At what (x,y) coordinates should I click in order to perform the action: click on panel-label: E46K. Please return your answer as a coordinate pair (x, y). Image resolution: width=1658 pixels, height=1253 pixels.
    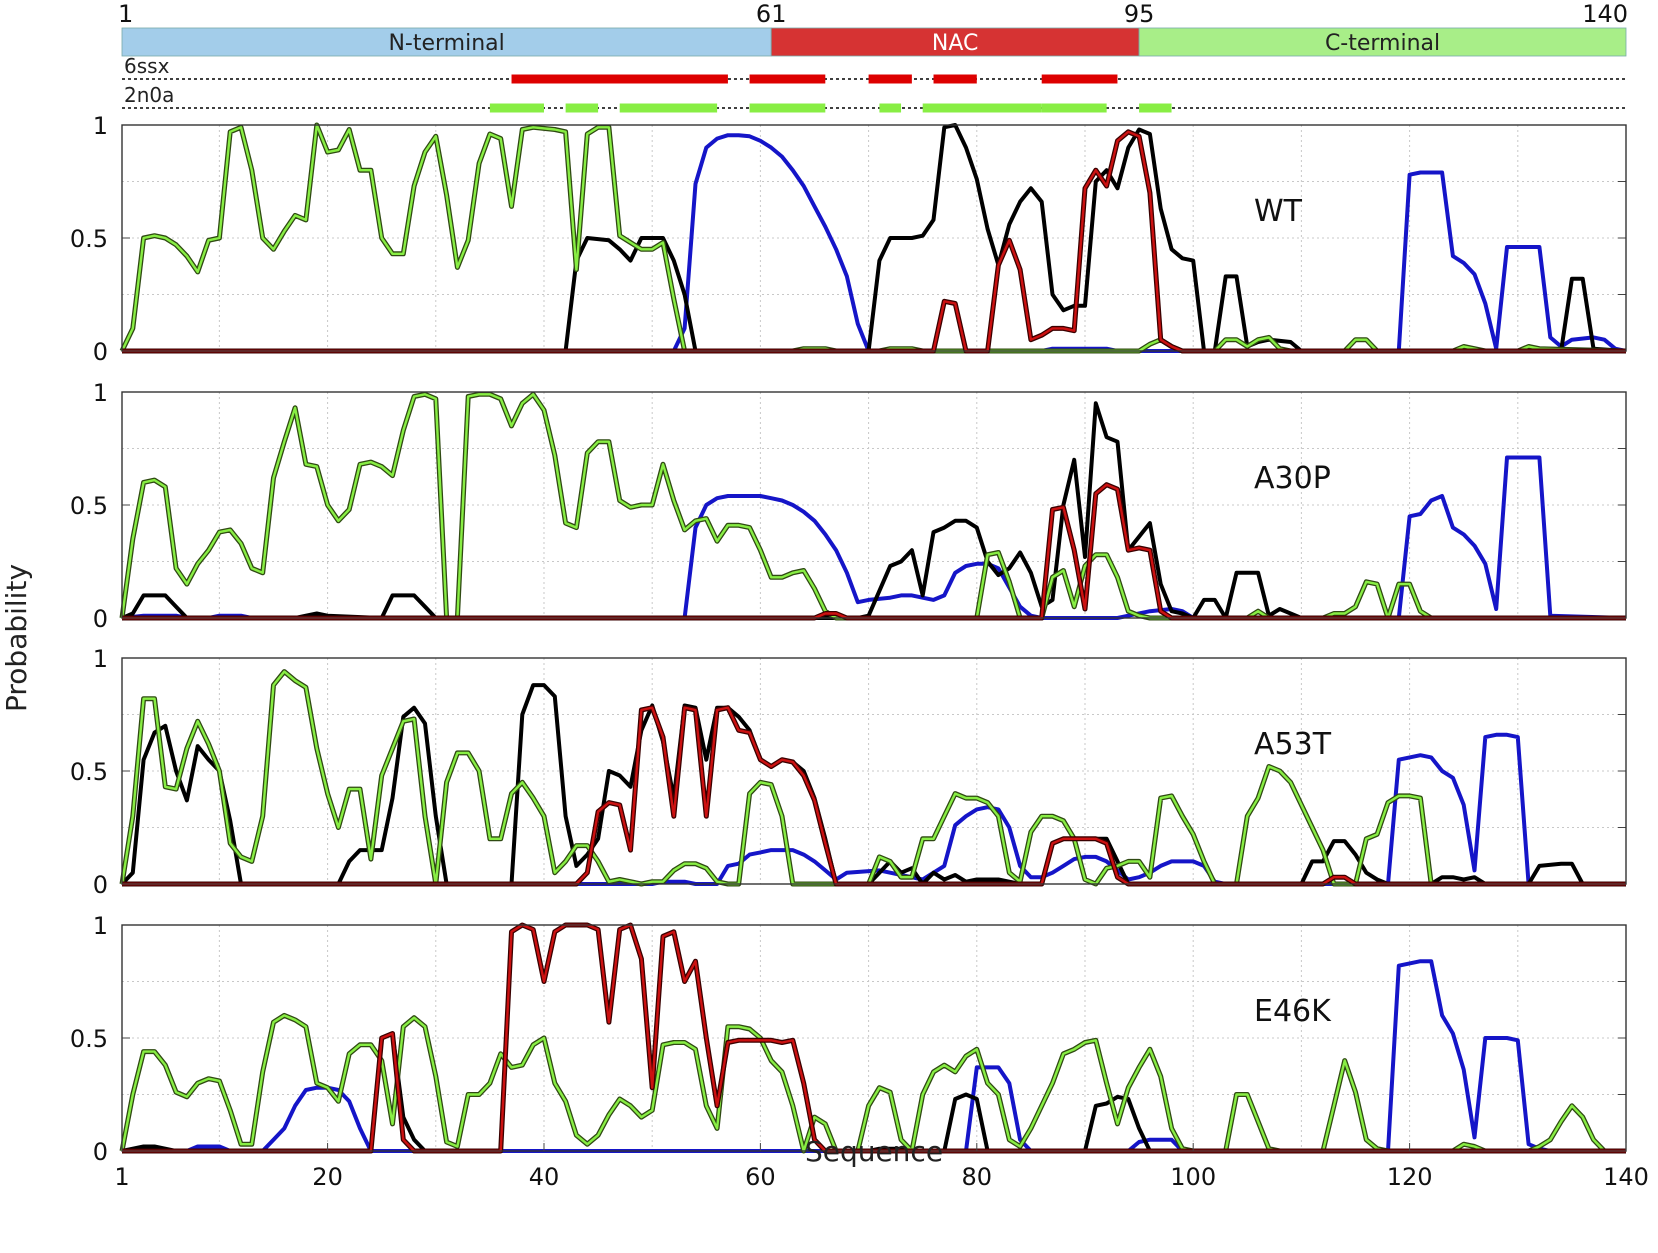
    Looking at the image, I should click on (1293, 1011).